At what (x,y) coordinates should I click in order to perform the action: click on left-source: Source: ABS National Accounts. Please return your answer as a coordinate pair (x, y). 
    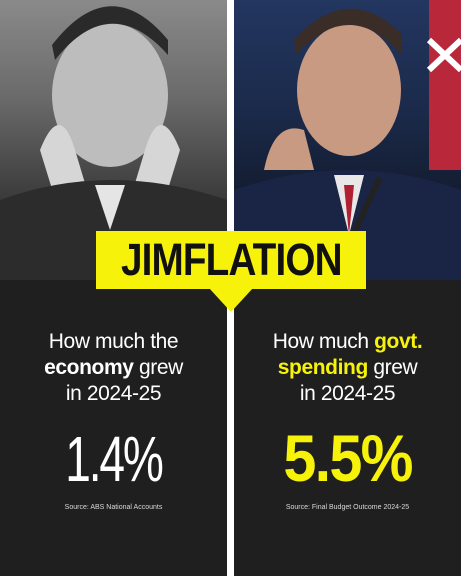
    Looking at the image, I should click on (113, 507).